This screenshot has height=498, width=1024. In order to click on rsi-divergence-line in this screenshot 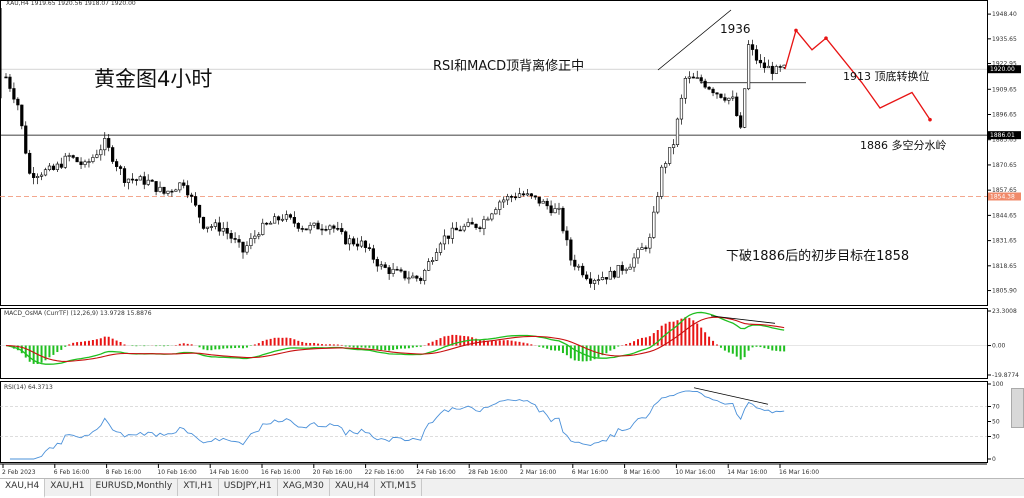, I will do `click(731, 396)`.